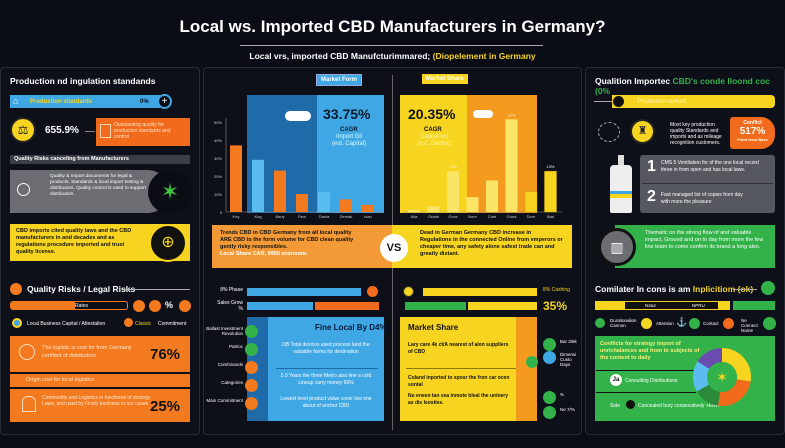 The height and width of the screenshot is (448, 785). Describe the element at coordinates (144, 102) in the screenshot. I see `production-standards-pct: 0%` at that location.